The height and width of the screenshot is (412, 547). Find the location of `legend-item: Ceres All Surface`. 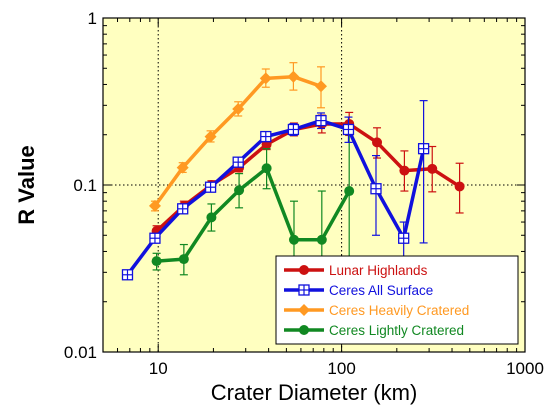

legend-item: Ceres All Surface is located at coordinates (358, 290).